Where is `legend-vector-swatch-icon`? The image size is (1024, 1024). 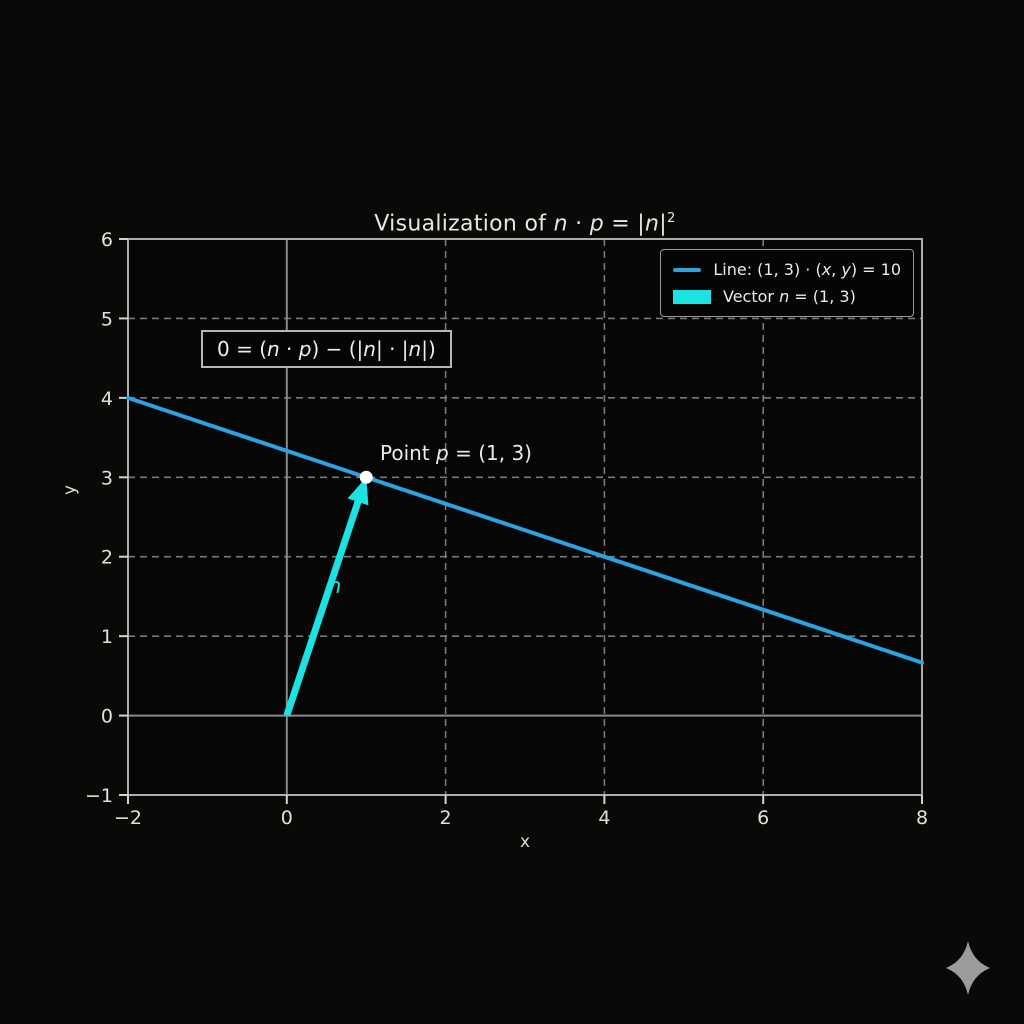
legend-vector-swatch-icon is located at coordinates (692, 296).